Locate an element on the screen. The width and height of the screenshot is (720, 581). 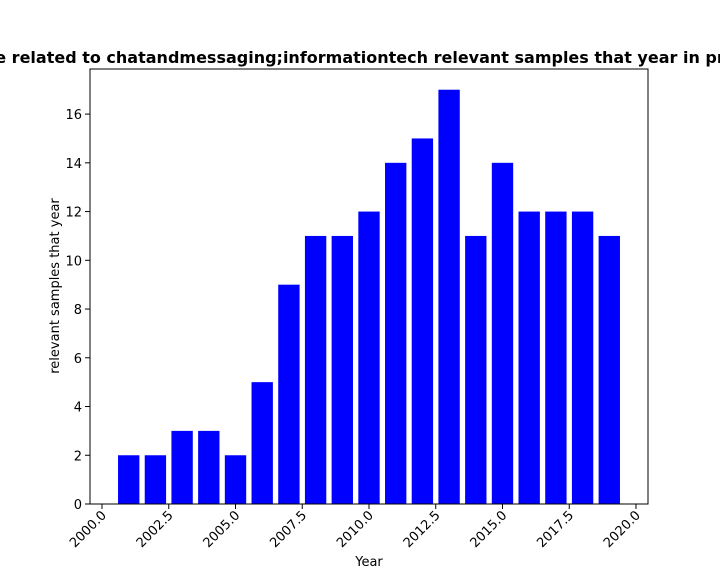
y-tick-label: 12 is located at coordinates (73, 213).